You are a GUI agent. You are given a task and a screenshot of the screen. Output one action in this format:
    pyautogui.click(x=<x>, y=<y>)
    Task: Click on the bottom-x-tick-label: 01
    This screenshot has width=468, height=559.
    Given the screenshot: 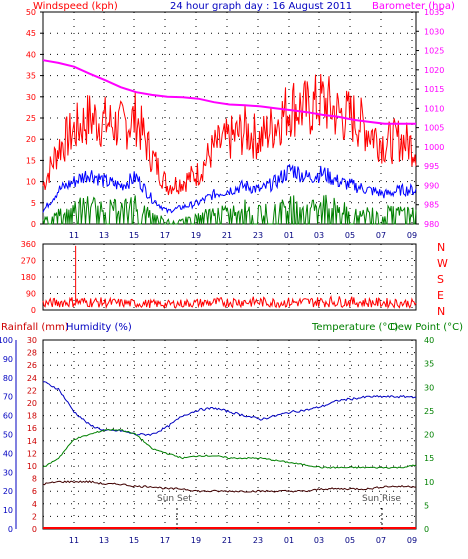 What is the action you would take?
    pyautogui.click(x=289, y=540)
    